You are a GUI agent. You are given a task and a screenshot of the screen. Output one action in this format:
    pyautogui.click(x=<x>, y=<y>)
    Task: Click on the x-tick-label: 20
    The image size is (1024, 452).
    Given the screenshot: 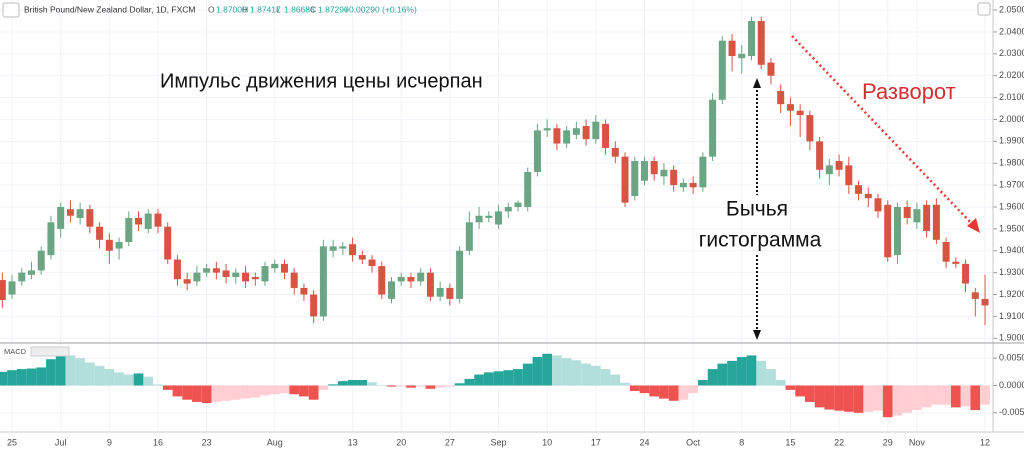 What is the action you would take?
    pyautogui.click(x=401, y=442)
    